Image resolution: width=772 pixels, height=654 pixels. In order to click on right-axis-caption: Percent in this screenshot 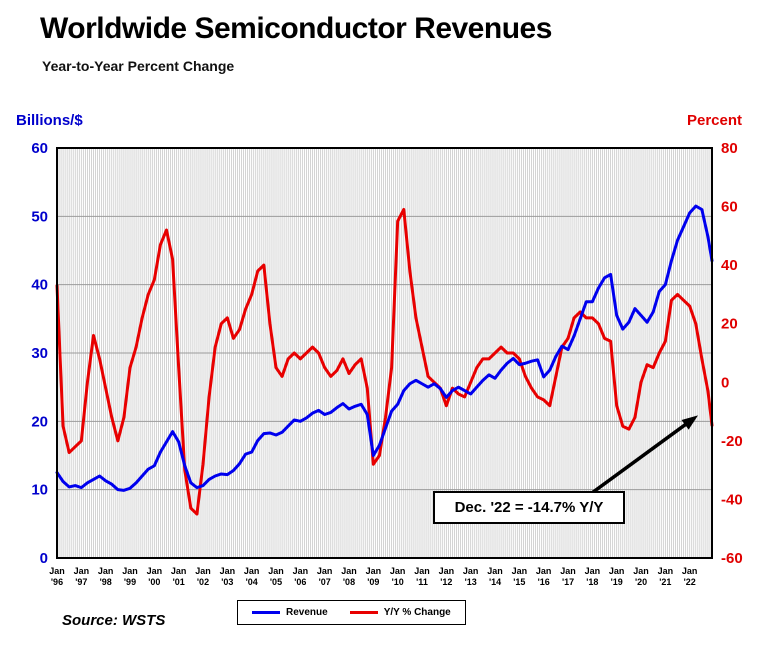, I will do `click(715, 120)`.